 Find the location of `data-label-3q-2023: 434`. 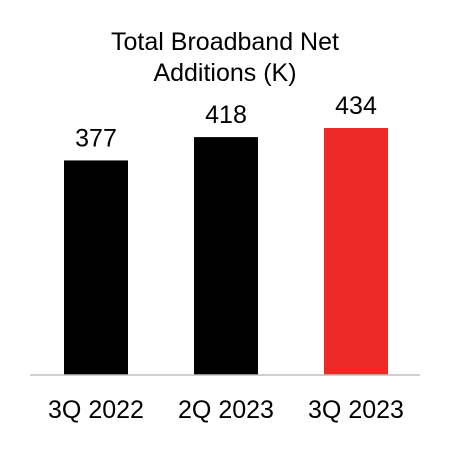

data-label-3q-2023: 434 is located at coordinates (356, 106).